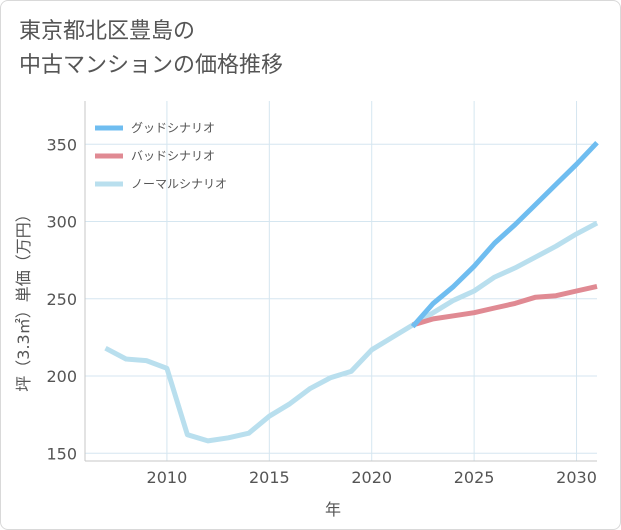  Describe the element at coordinates (61, 453) in the screenshot. I see `y-tick-label: 150` at that location.